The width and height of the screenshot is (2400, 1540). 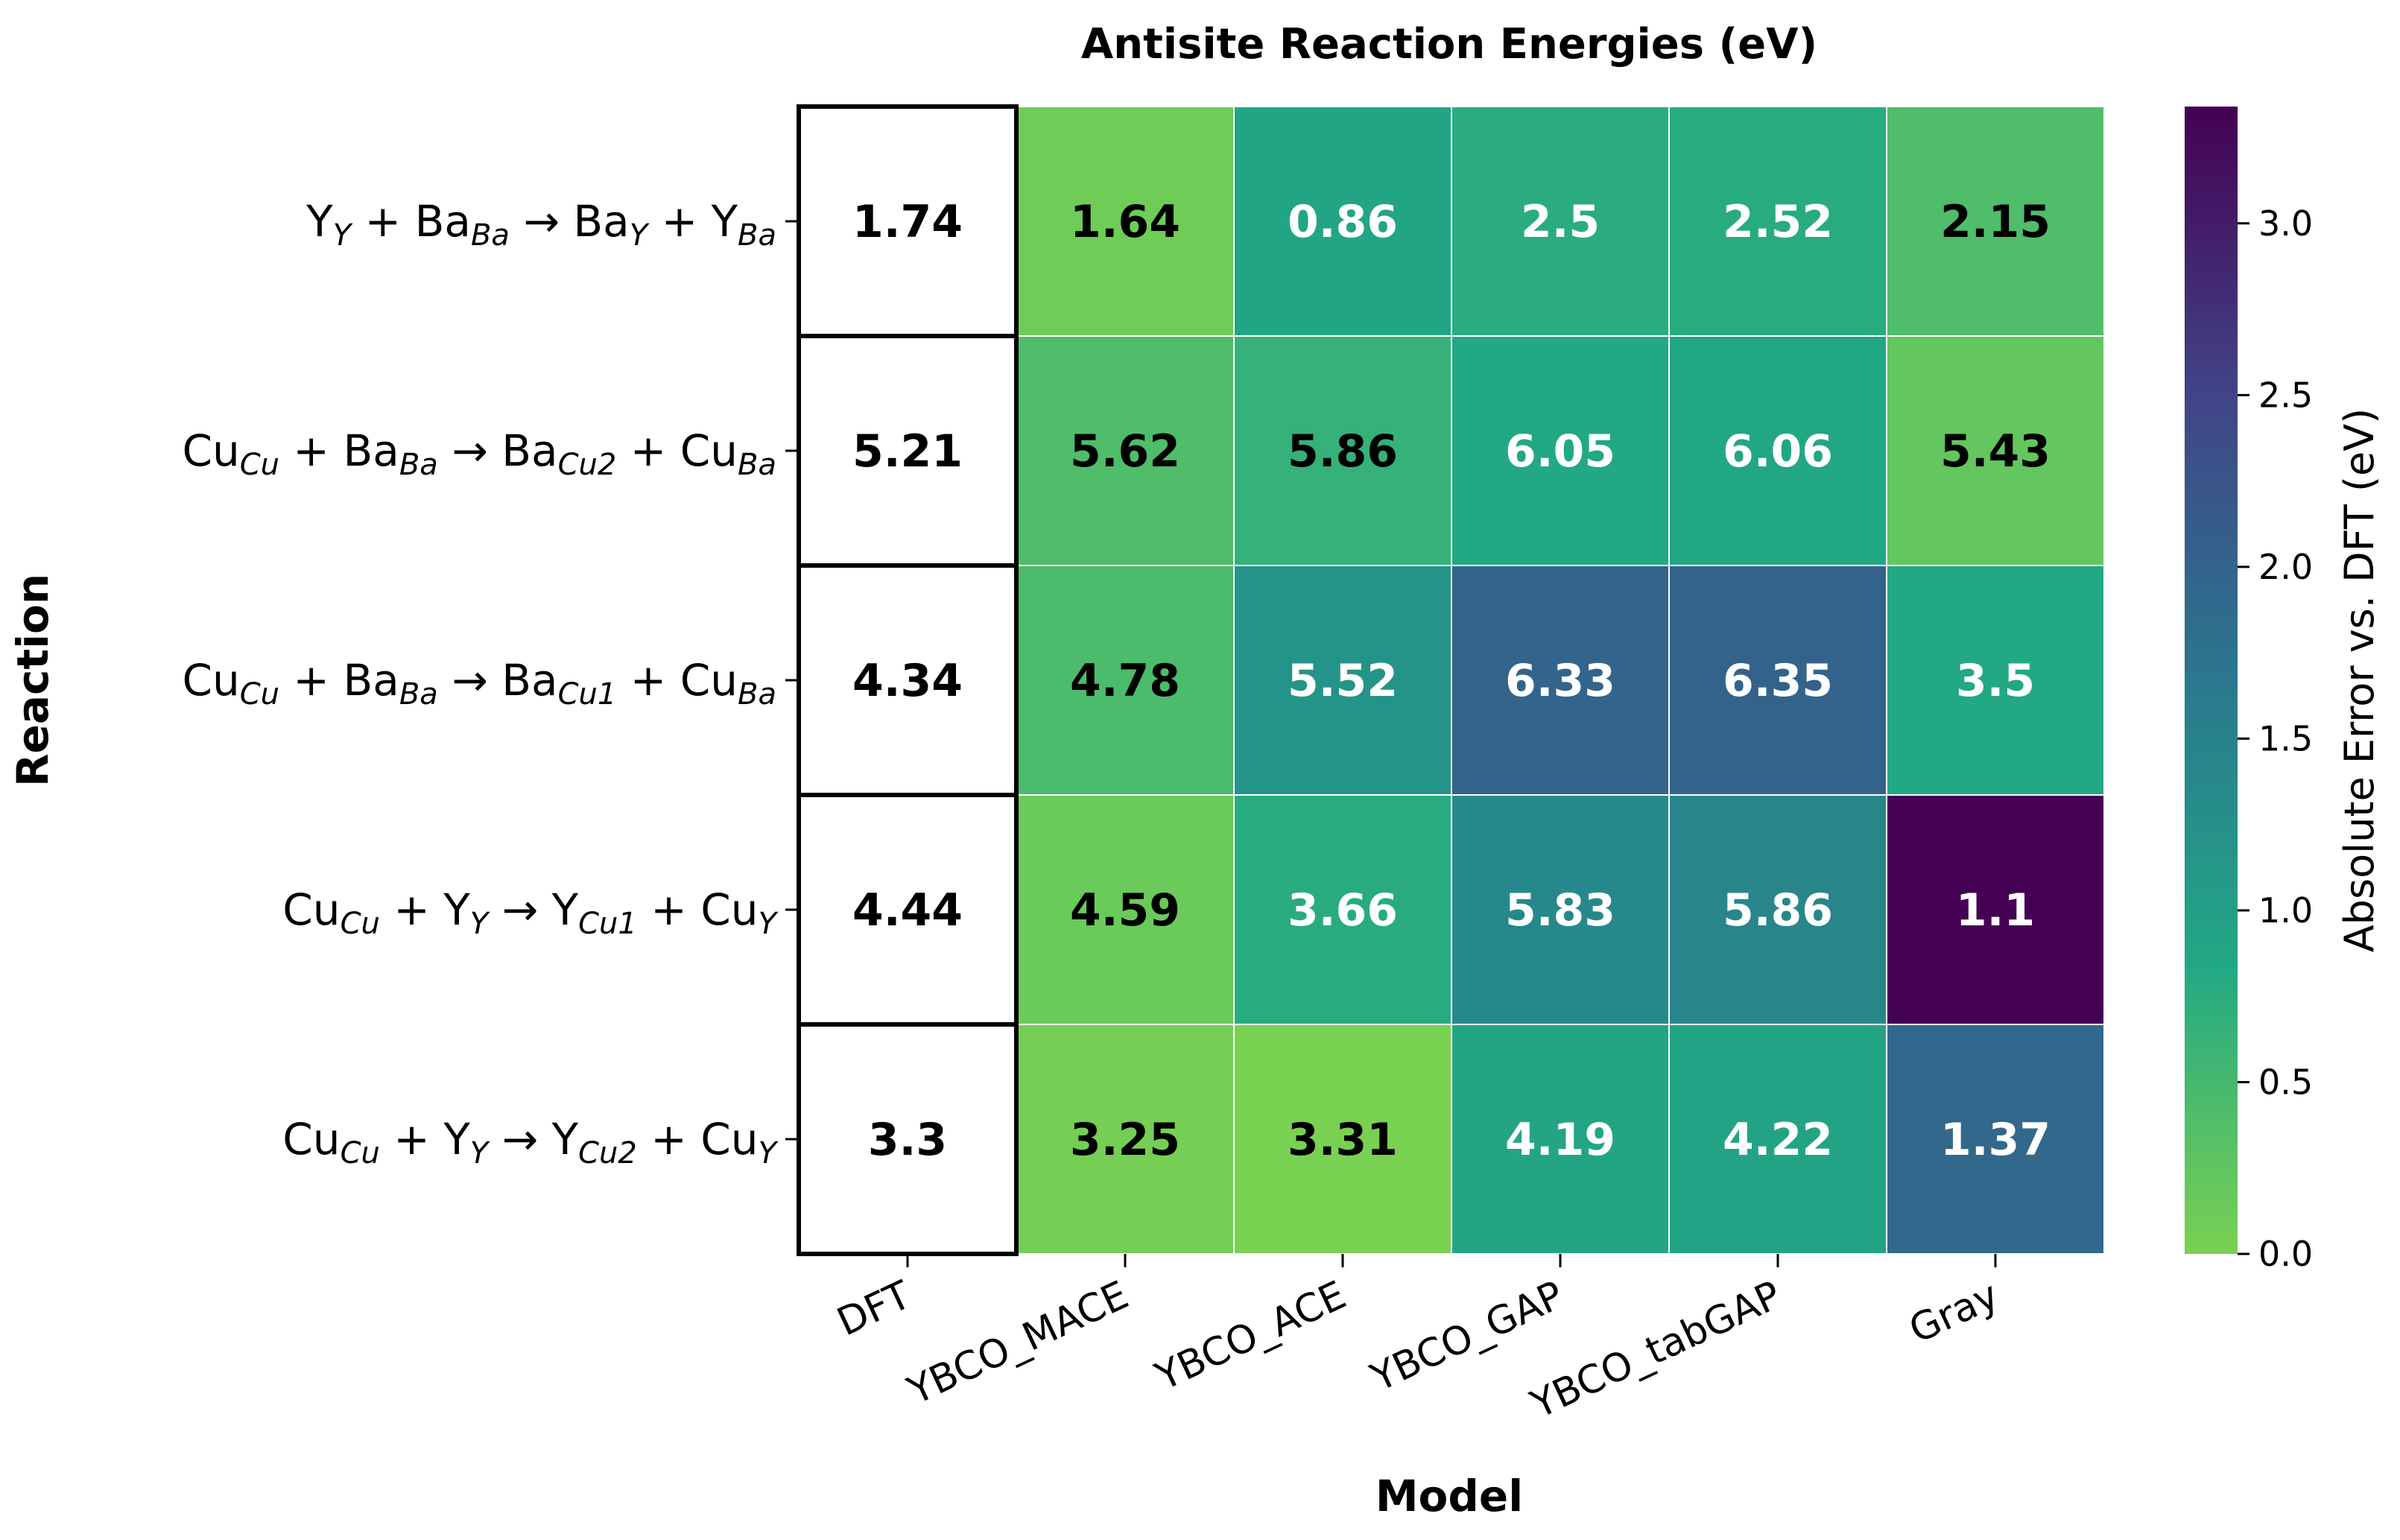 I want to click on cell-value-label: 4.19, so click(x=1560, y=1140).